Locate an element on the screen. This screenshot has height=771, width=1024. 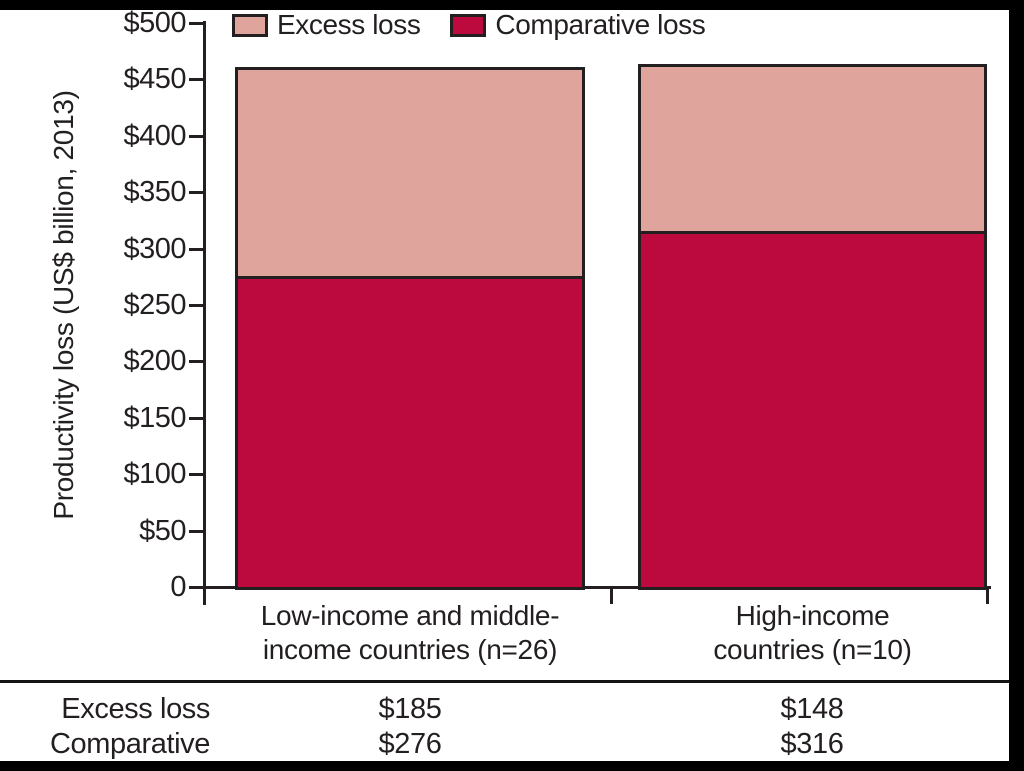
legend-item-excess-loss: Excess loss is located at coordinates (326, 25).